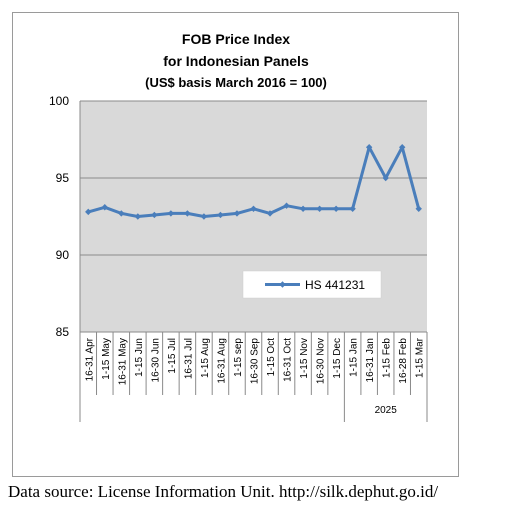 Image resolution: width=531 pixels, height=509 pixels. What do you see at coordinates (59, 216) in the screenshot?
I see `y-axis-ticks: 85 90 95 100` at bounding box center [59, 216].